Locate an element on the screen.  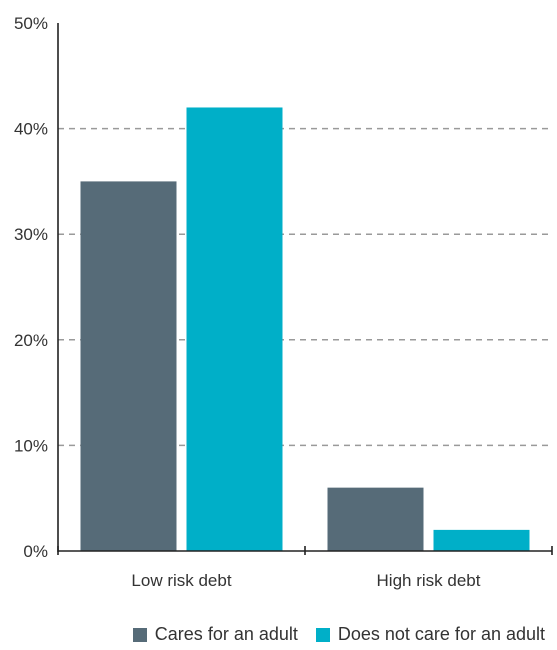
legend-item-not-care: Does not care for an adult is located at coordinates (430, 634).